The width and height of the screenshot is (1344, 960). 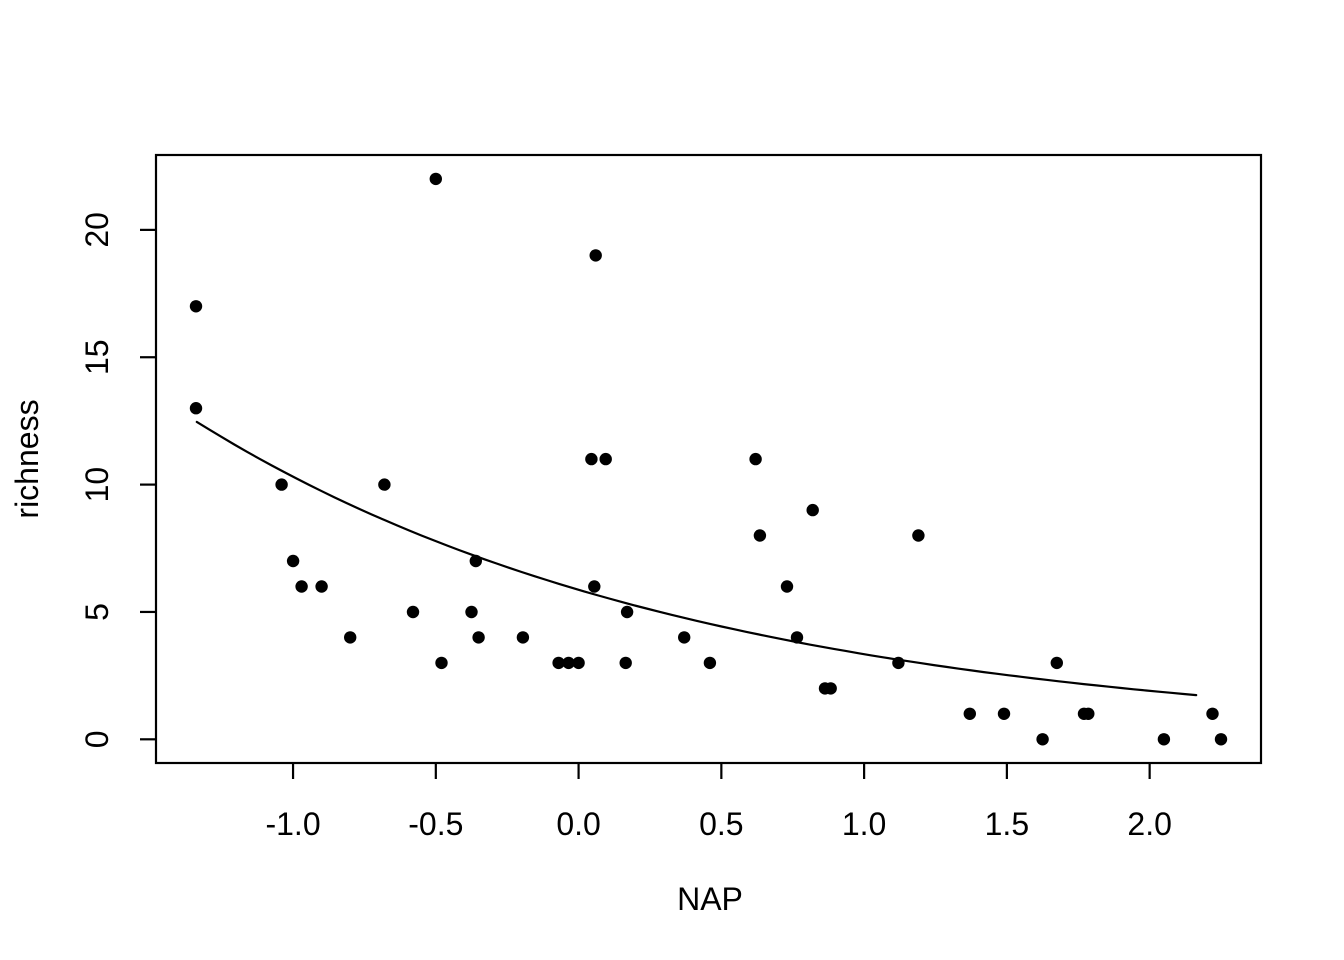 What do you see at coordinates (721, 824) in the screenshot?
I see `x-tick-label: 0.5` at bounding box center [721, 824].